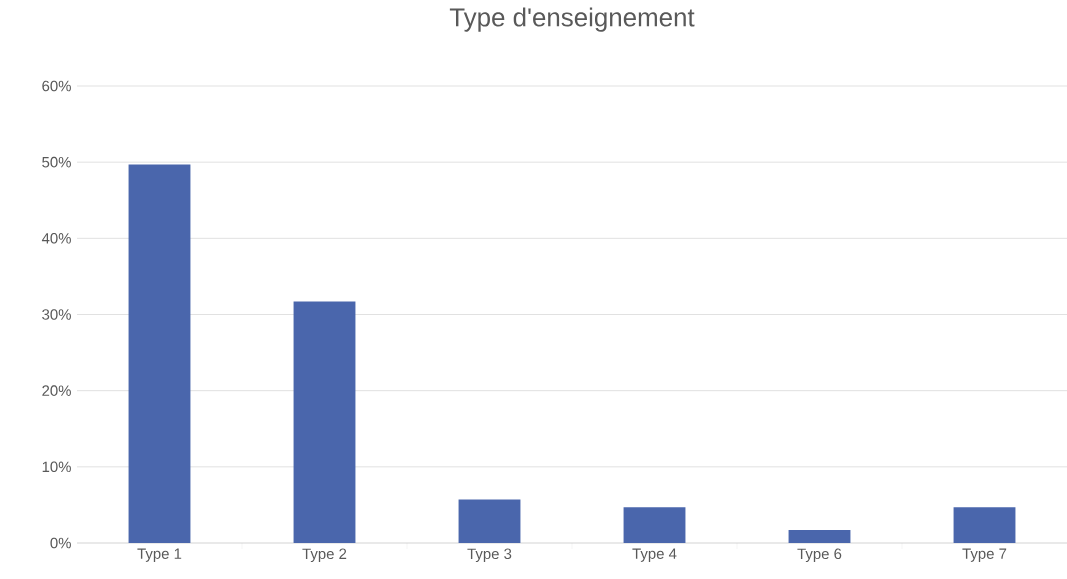 The width and height of the screenshot is (1067, 579). I want to click on y-tick-label: 50%, so click(56, 162).